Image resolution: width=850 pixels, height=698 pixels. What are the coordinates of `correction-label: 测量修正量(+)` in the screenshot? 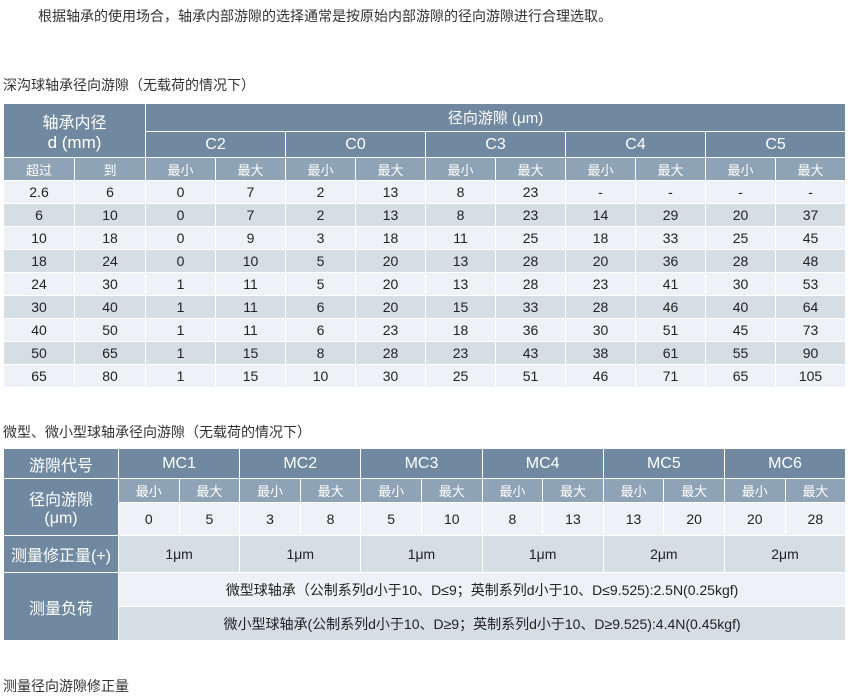 It's located at (61, 554).